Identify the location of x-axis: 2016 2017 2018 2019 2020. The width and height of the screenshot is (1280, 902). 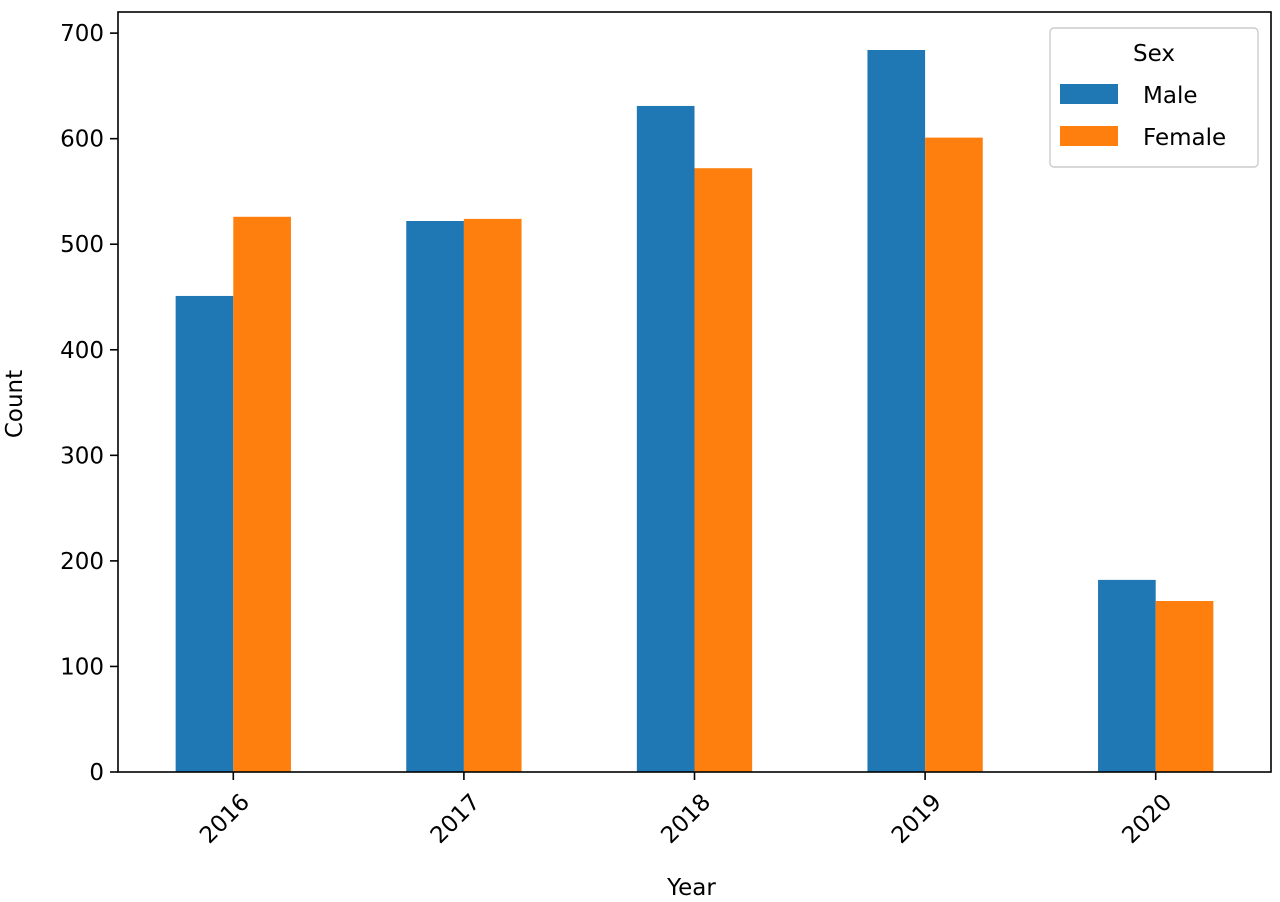
(686, 810).